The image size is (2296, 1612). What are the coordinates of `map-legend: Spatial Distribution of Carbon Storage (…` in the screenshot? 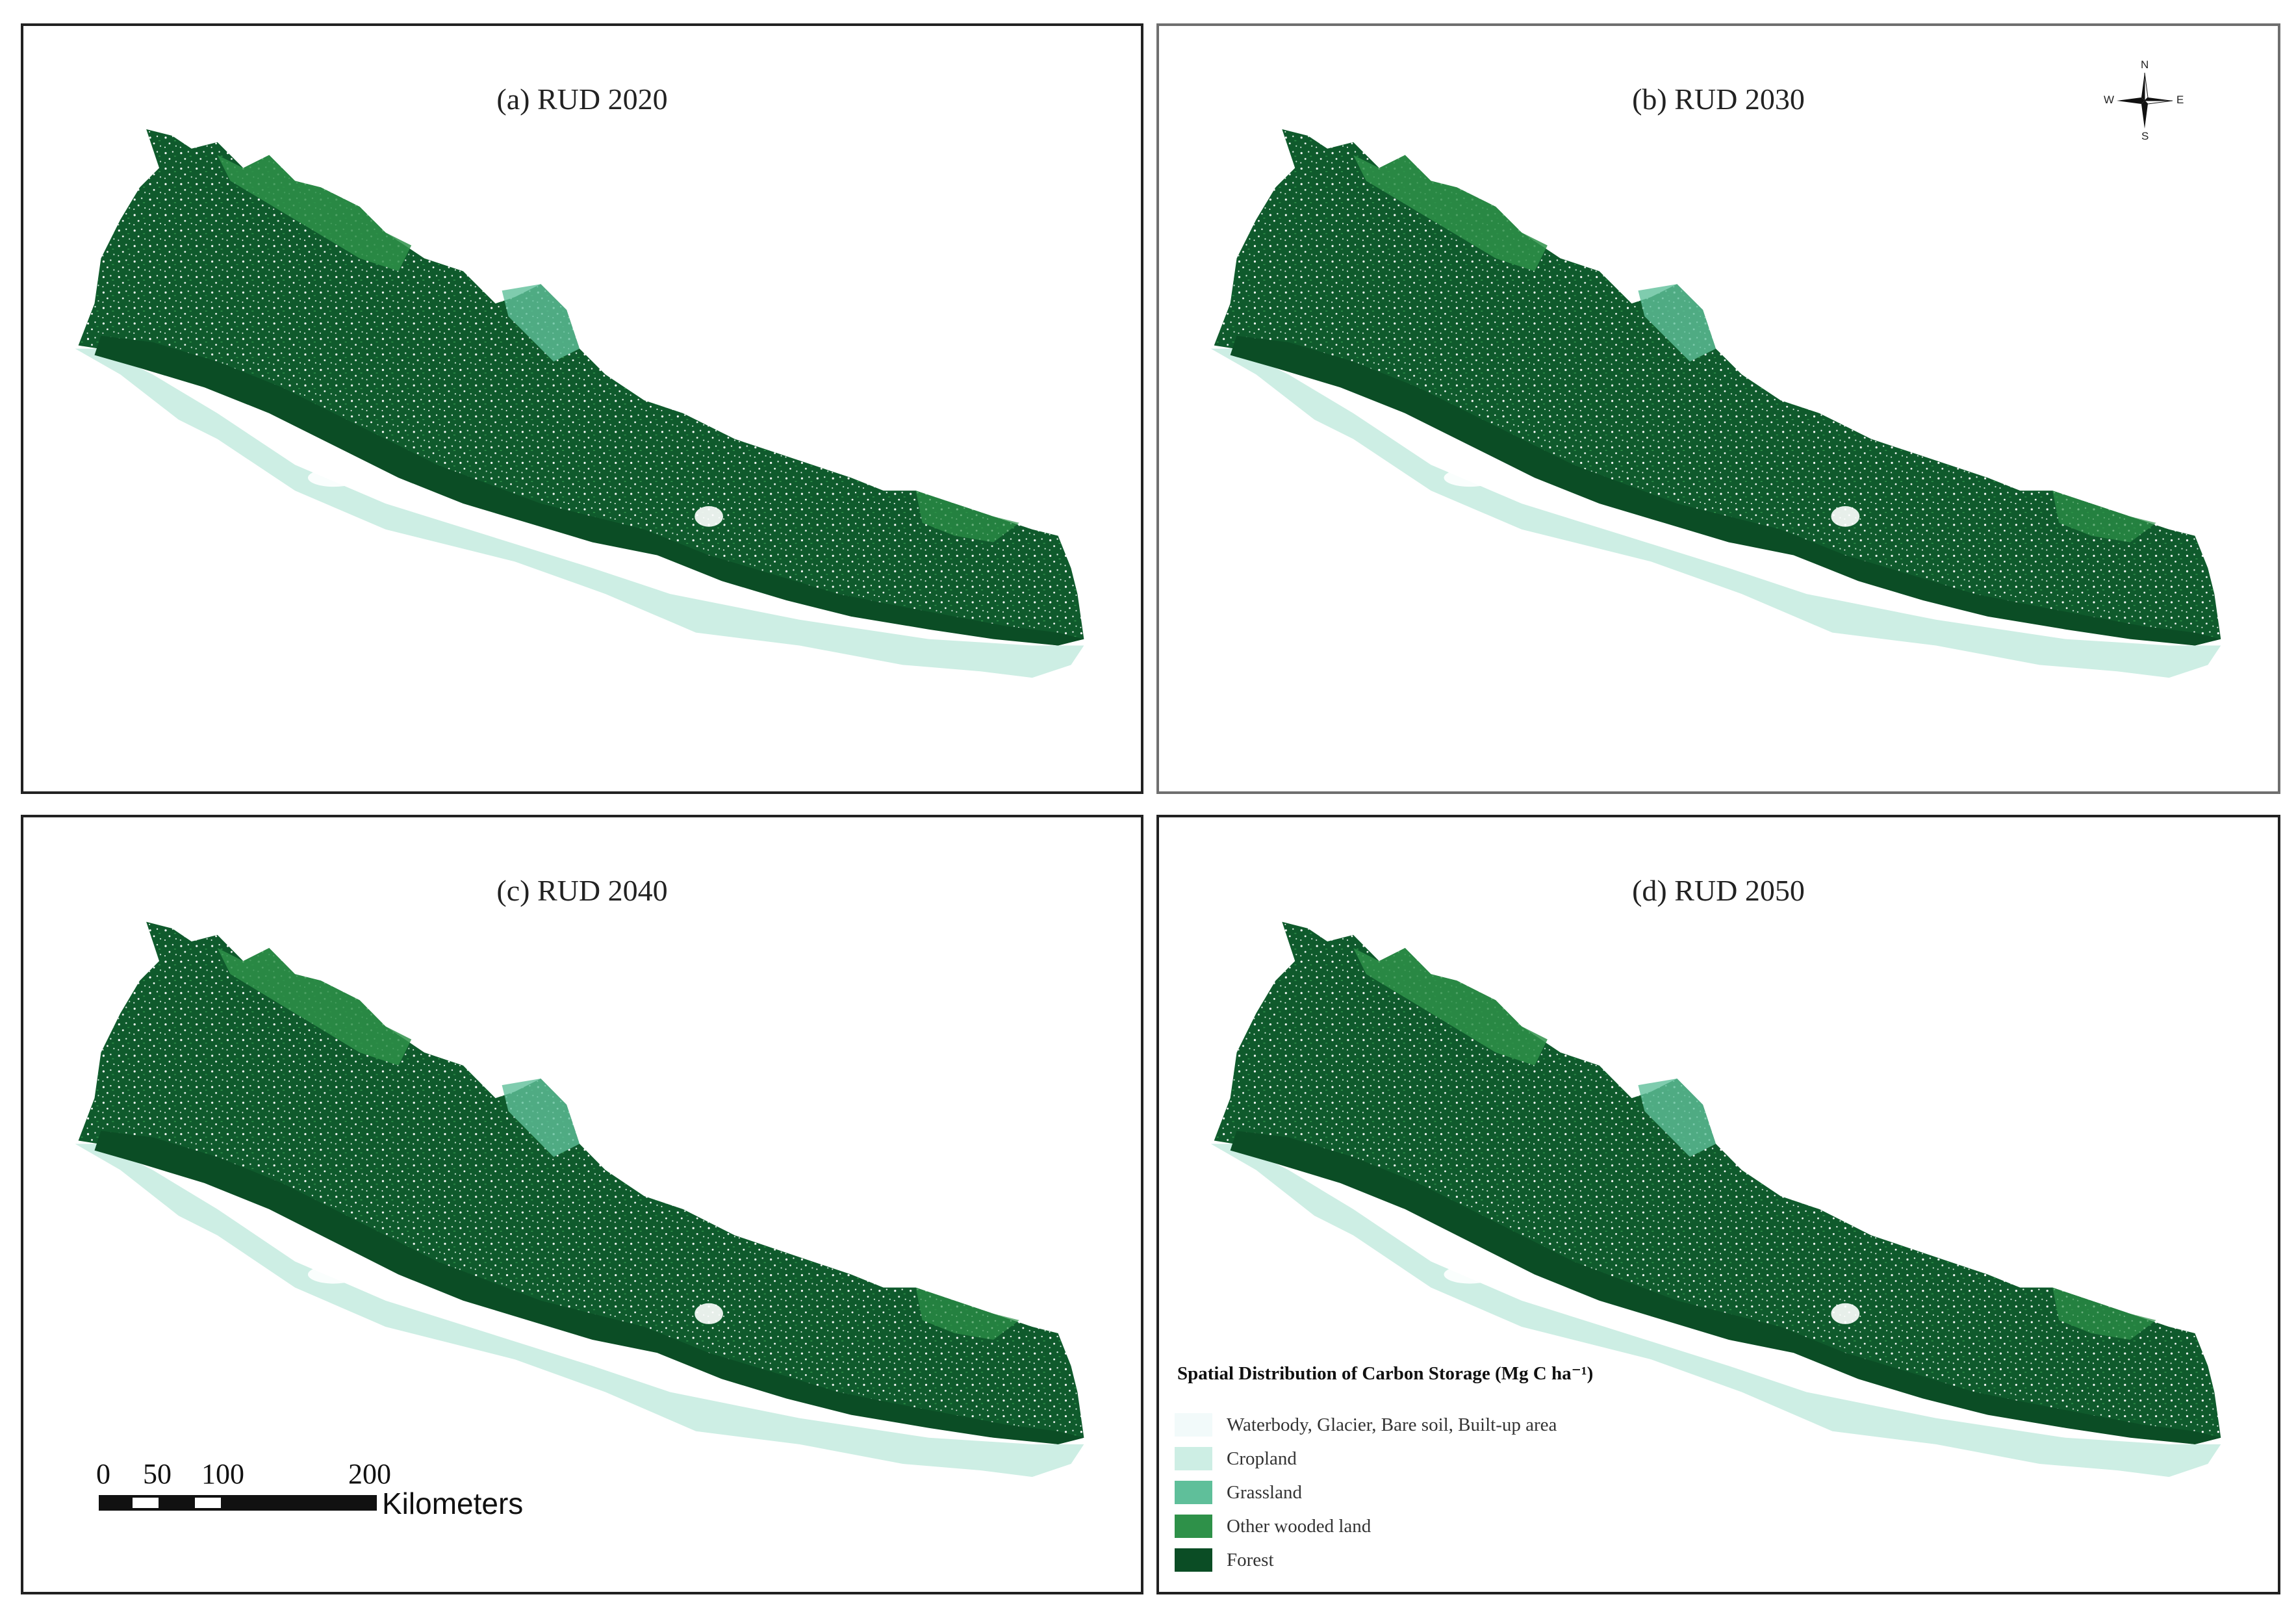 It's located at (1424, 1469).